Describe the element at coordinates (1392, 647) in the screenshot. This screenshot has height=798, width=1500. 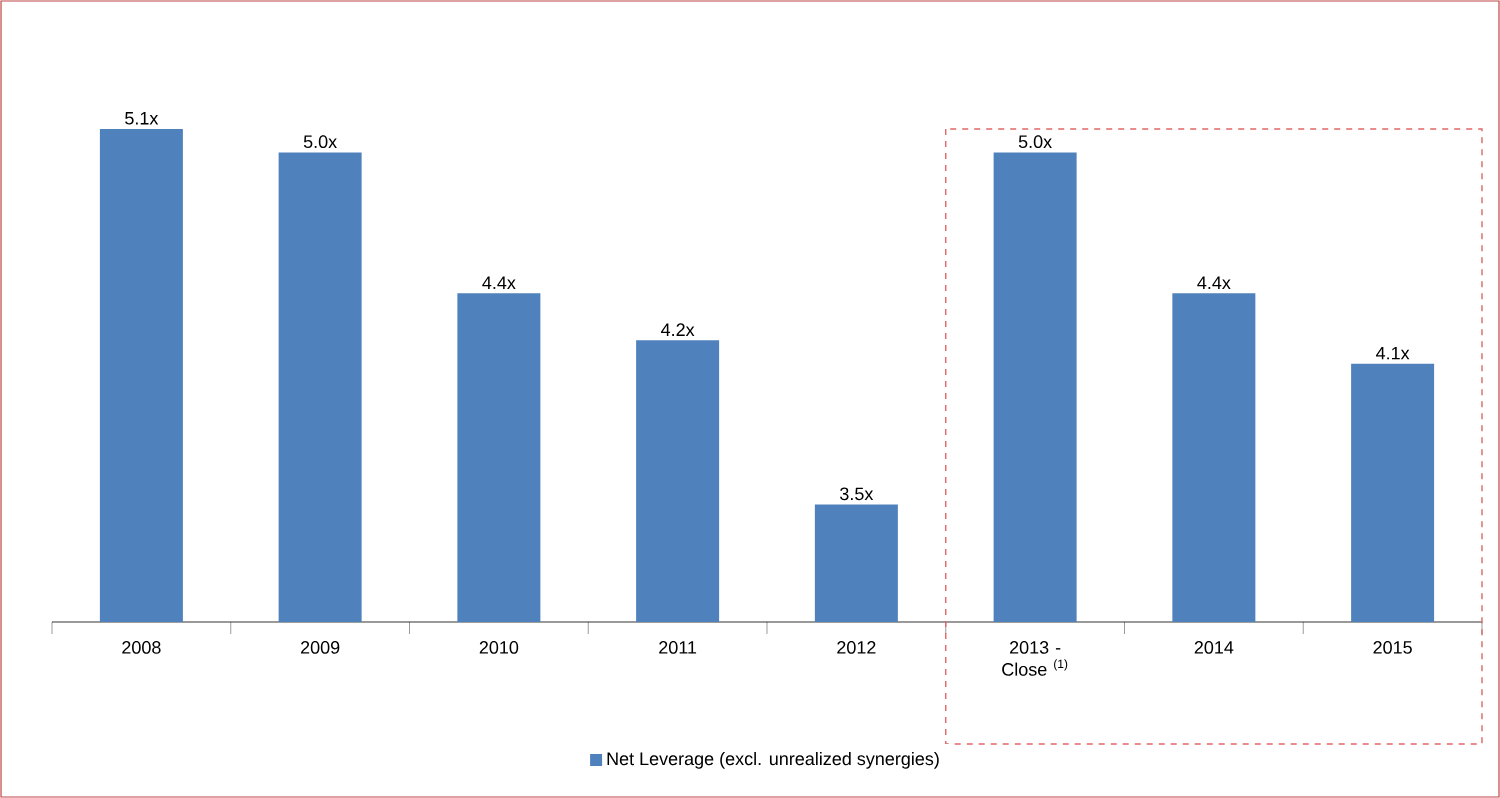
I see `x-tick-label: 2015` at that location.